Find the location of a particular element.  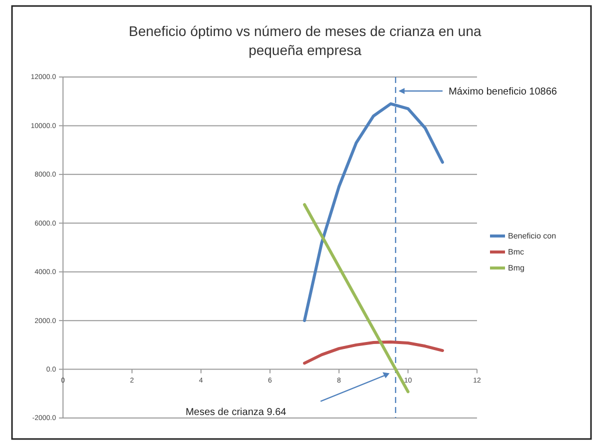

line-series is located at coordinates (373, 352).